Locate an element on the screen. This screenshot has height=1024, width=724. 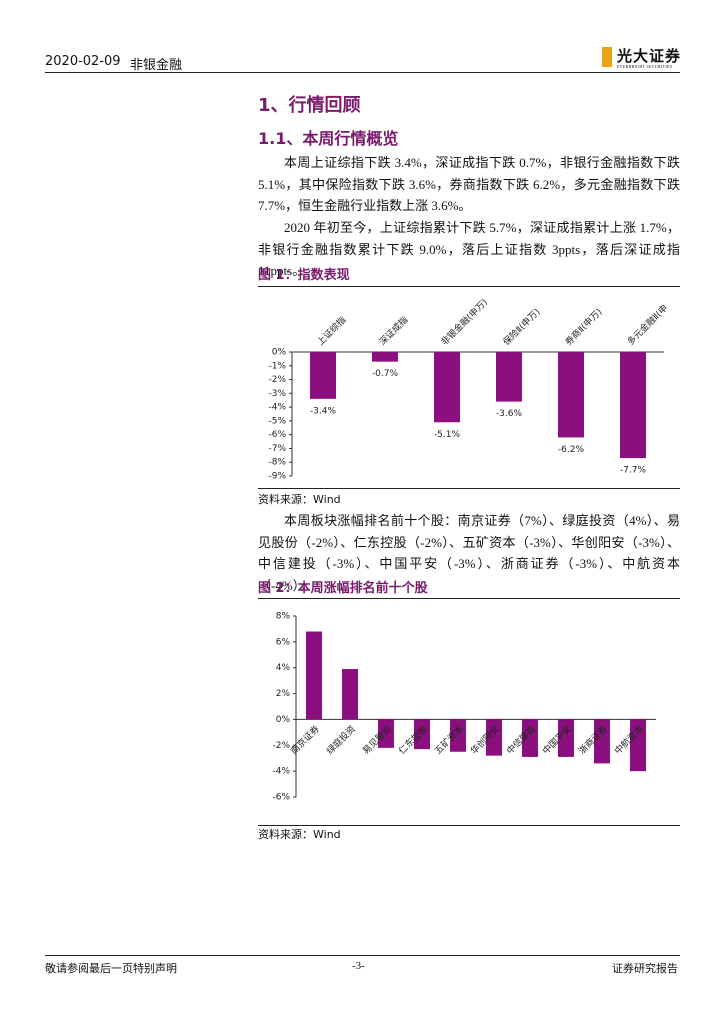
y-tick-label: -8% is located at coordinates (277, 463).